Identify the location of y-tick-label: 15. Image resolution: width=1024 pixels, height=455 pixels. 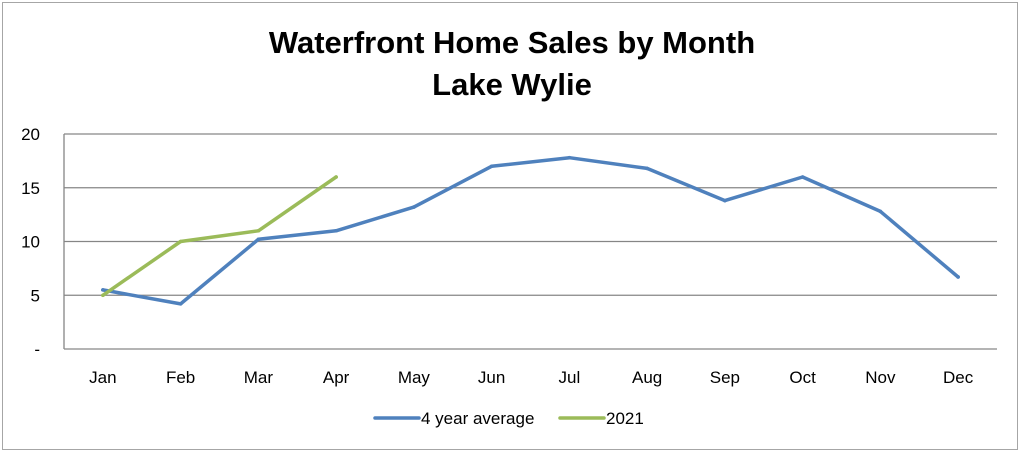
(30, 188).